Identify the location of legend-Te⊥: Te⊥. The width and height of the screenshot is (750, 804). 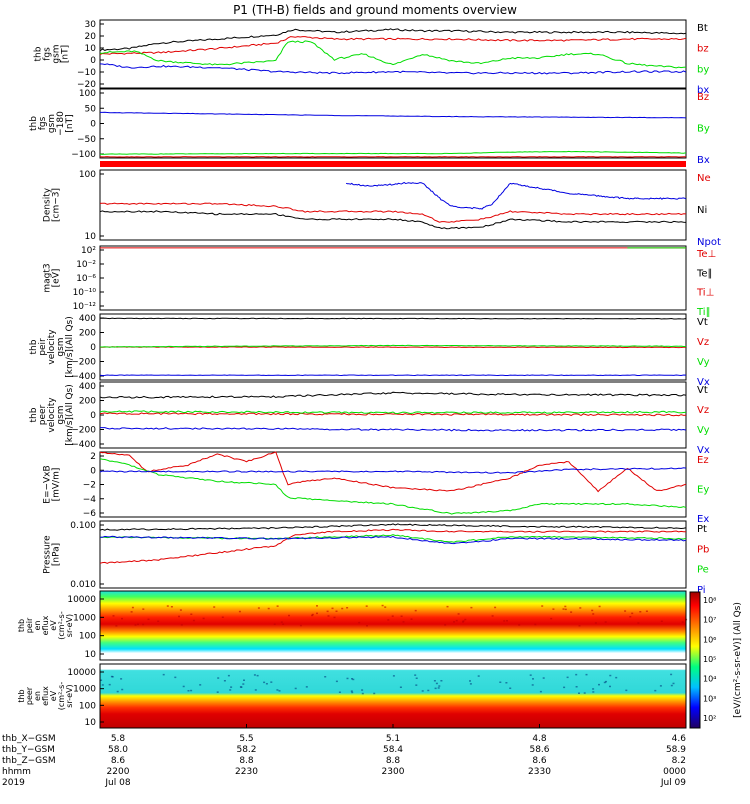
(706, 254).